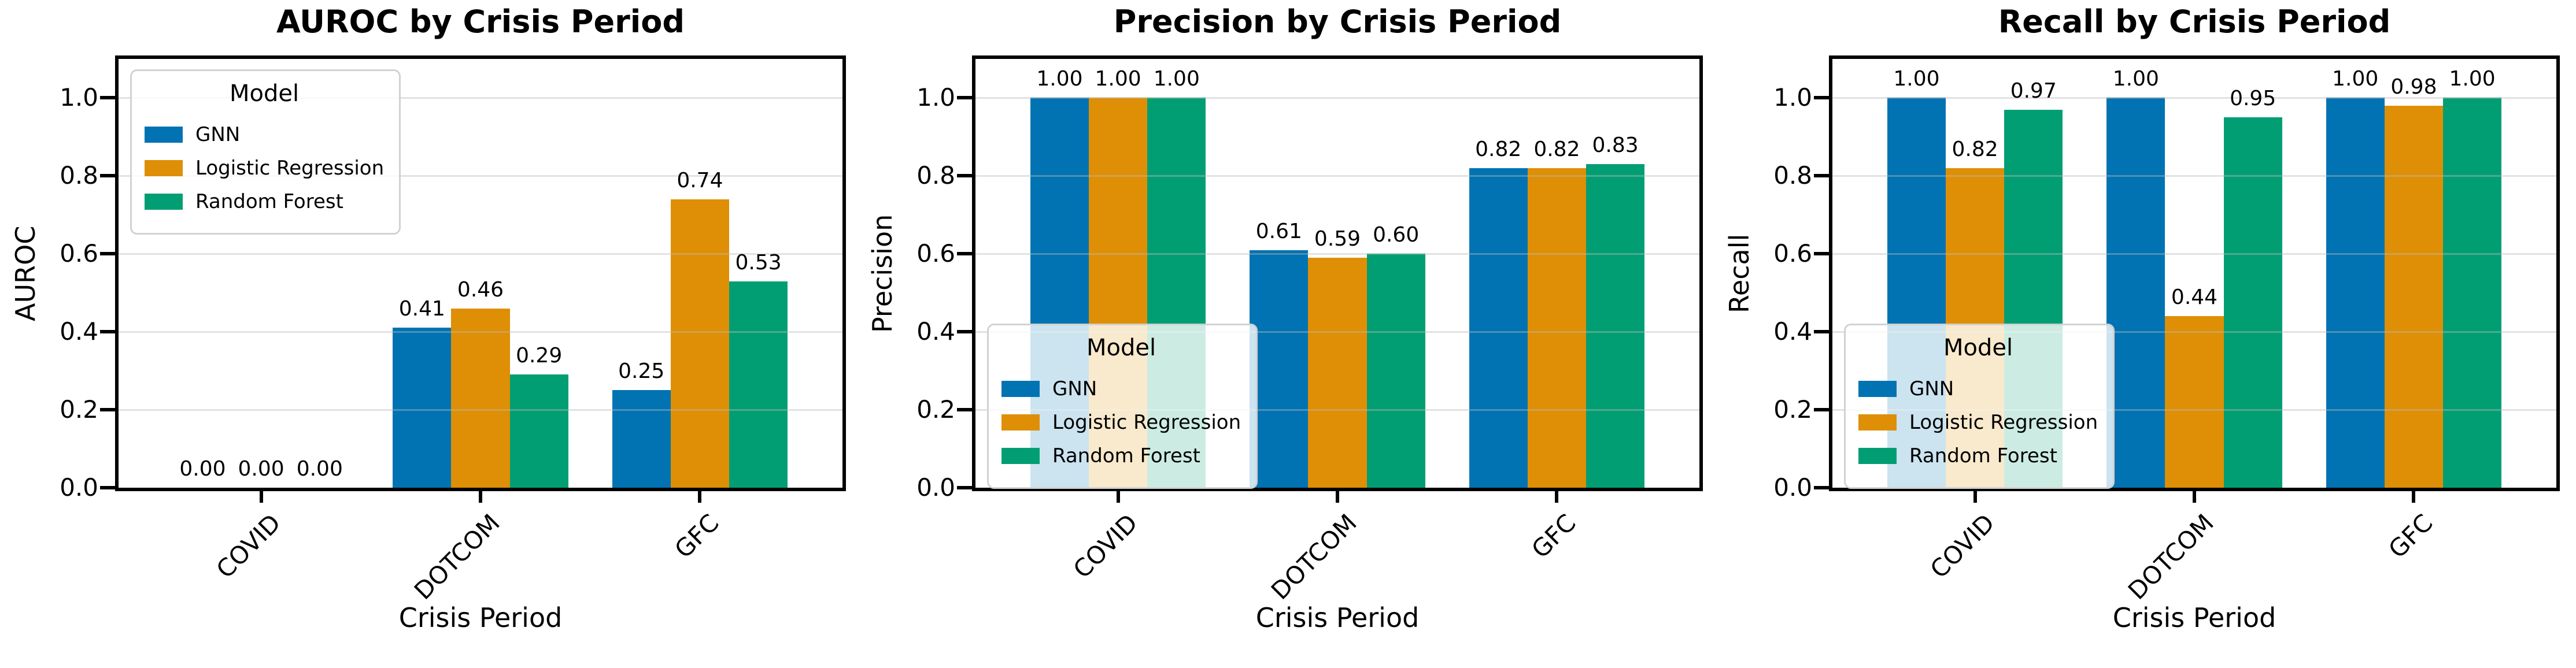 The height and width of the screenshot is (668, 2576). I want to click on legend-swatch-gnn, so click(164, 135).